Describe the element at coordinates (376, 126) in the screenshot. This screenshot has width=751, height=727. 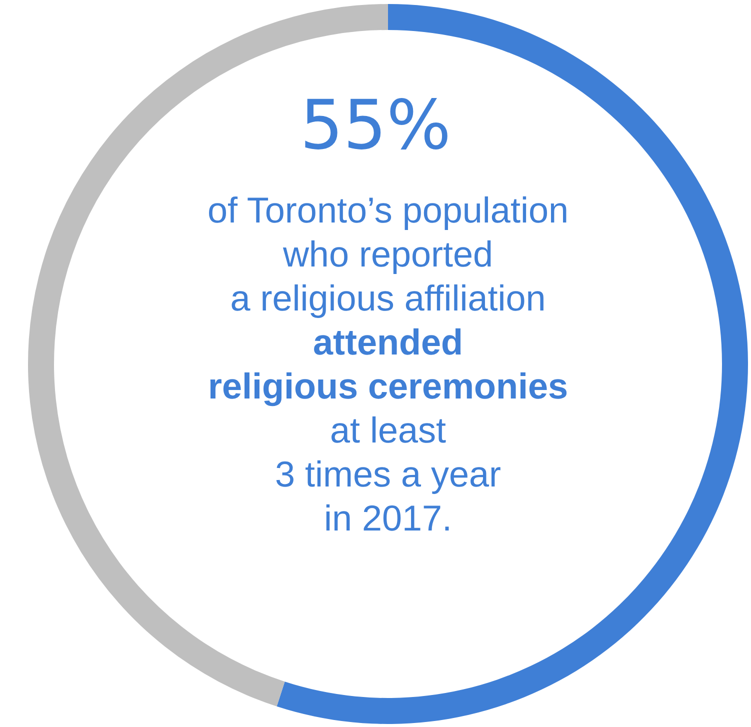
I see `data-label: 55%` at that location.